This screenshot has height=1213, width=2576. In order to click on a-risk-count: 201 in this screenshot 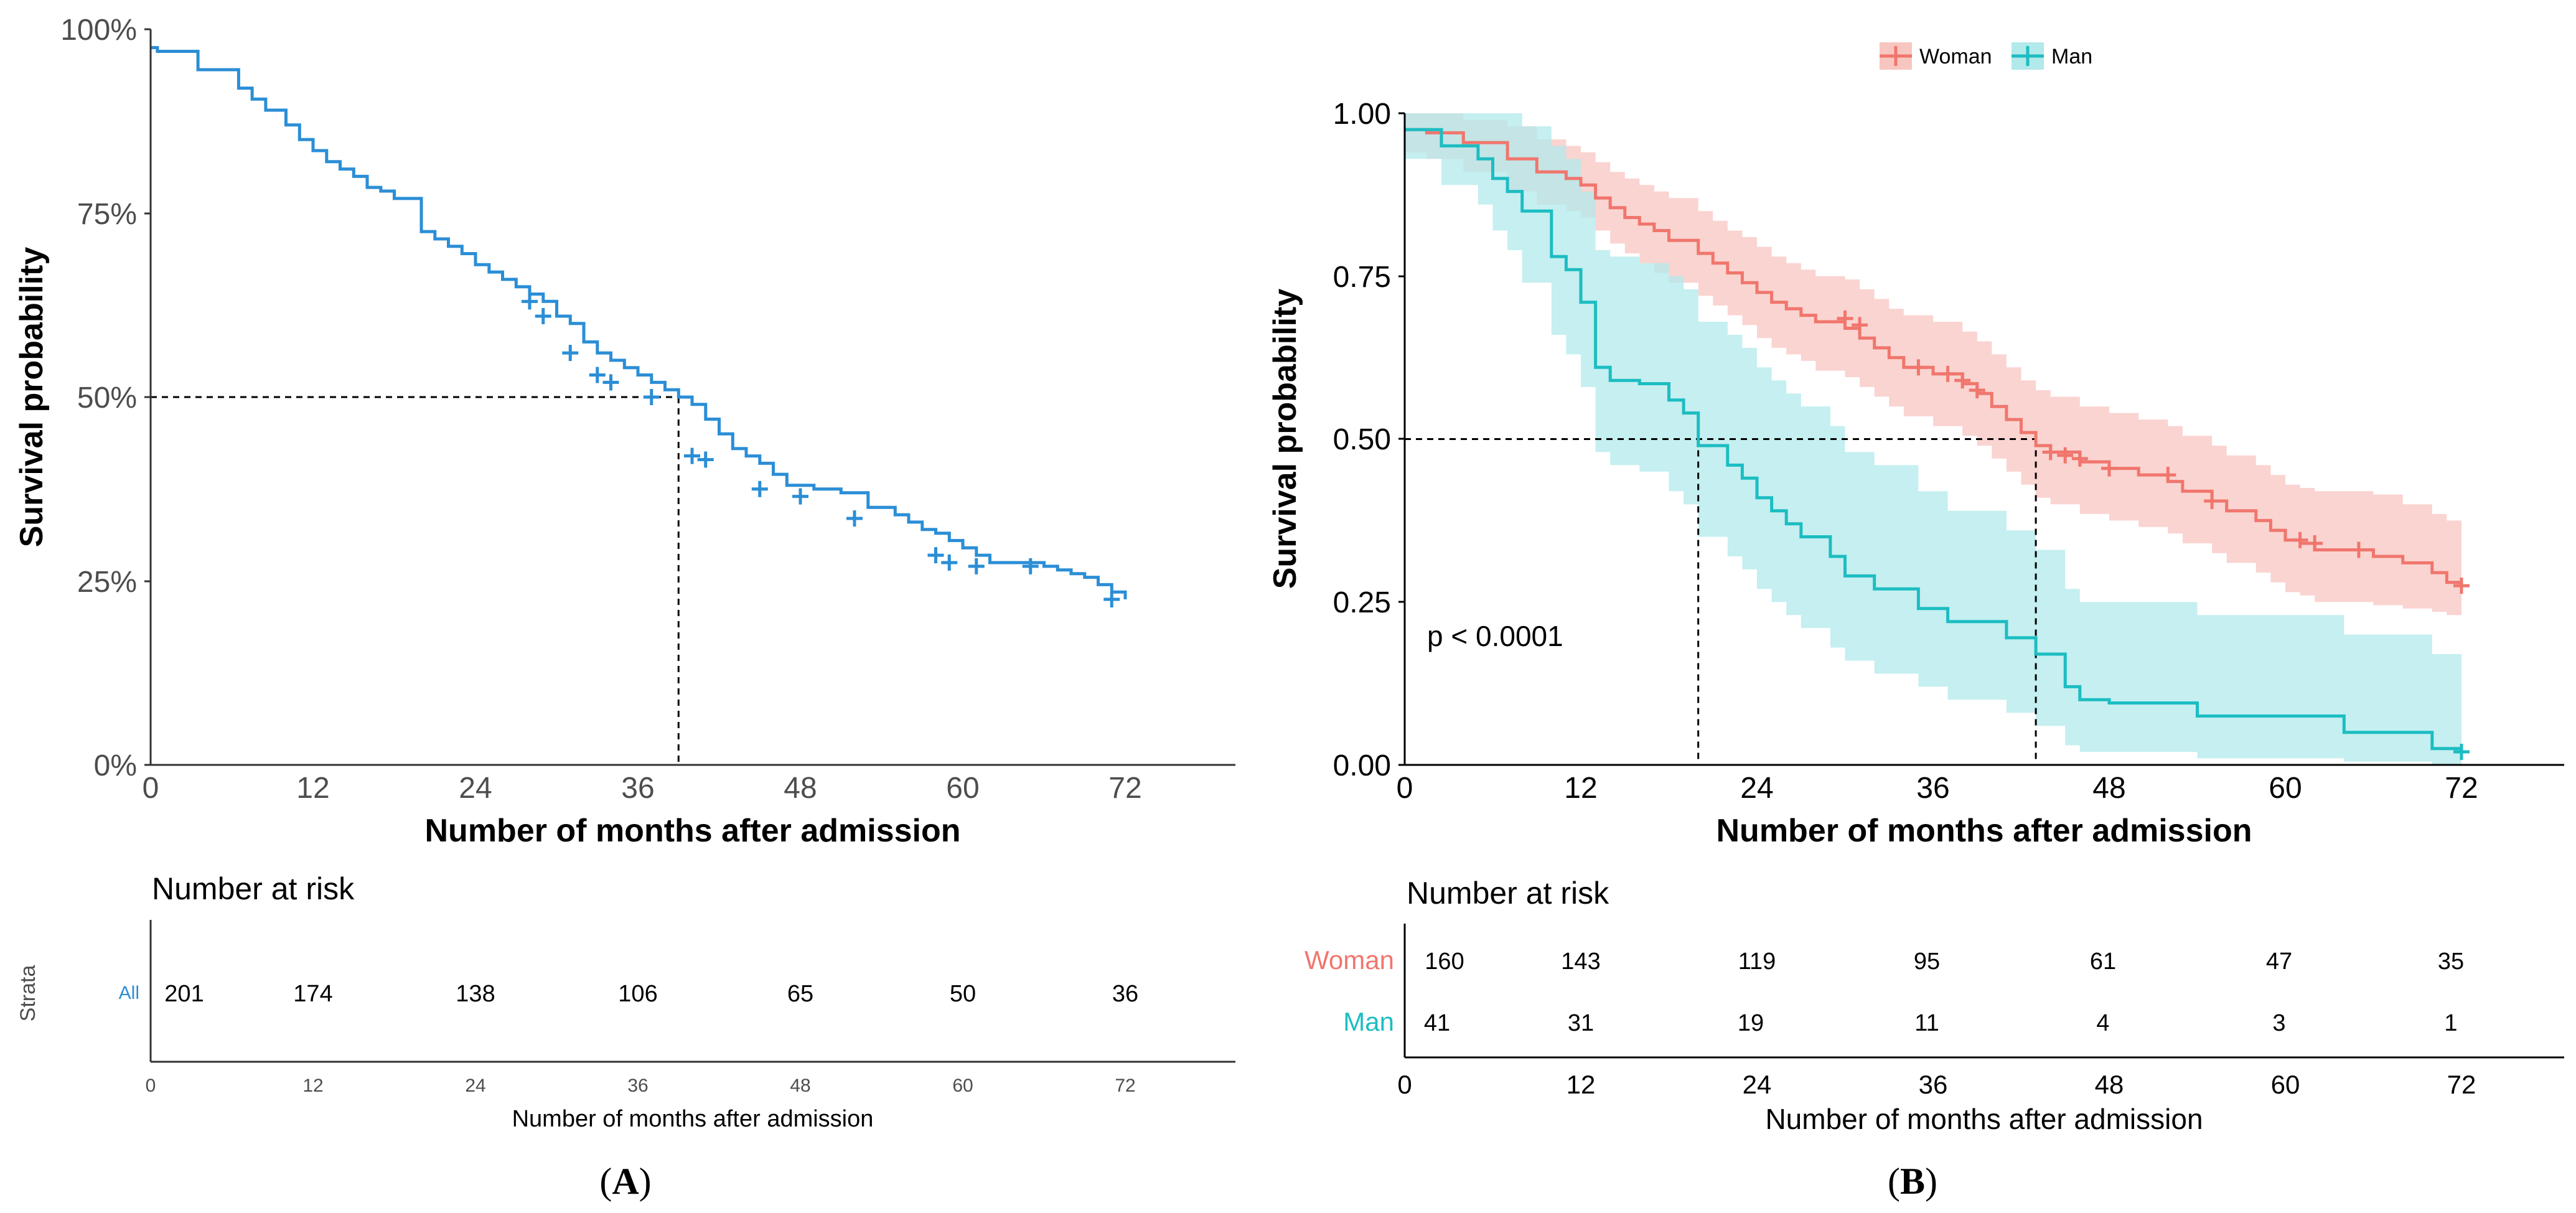, I will do `click(184, 994)`.